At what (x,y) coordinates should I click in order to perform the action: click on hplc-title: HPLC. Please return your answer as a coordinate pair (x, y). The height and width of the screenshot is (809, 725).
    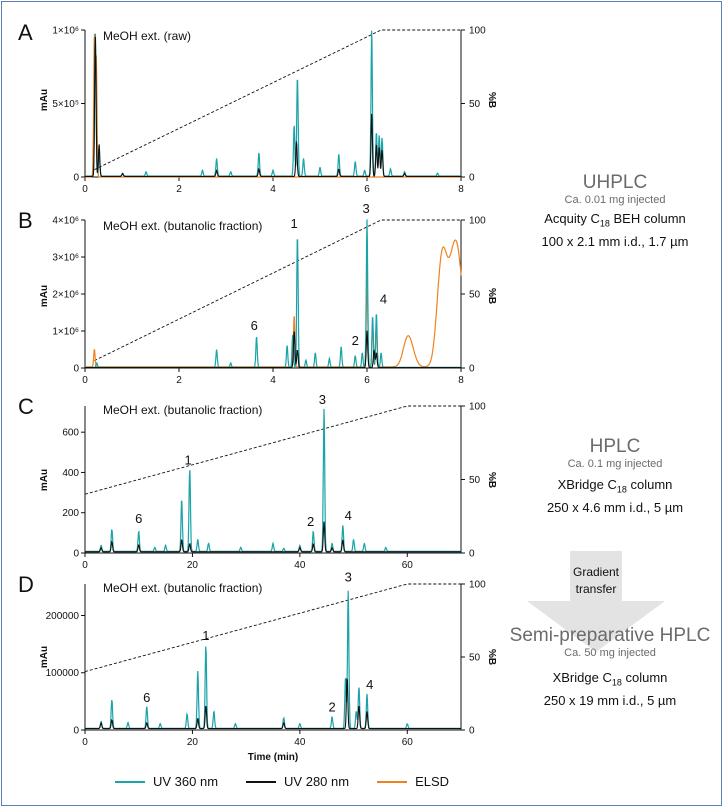
    Looking at the image, I should click on (615, 446).